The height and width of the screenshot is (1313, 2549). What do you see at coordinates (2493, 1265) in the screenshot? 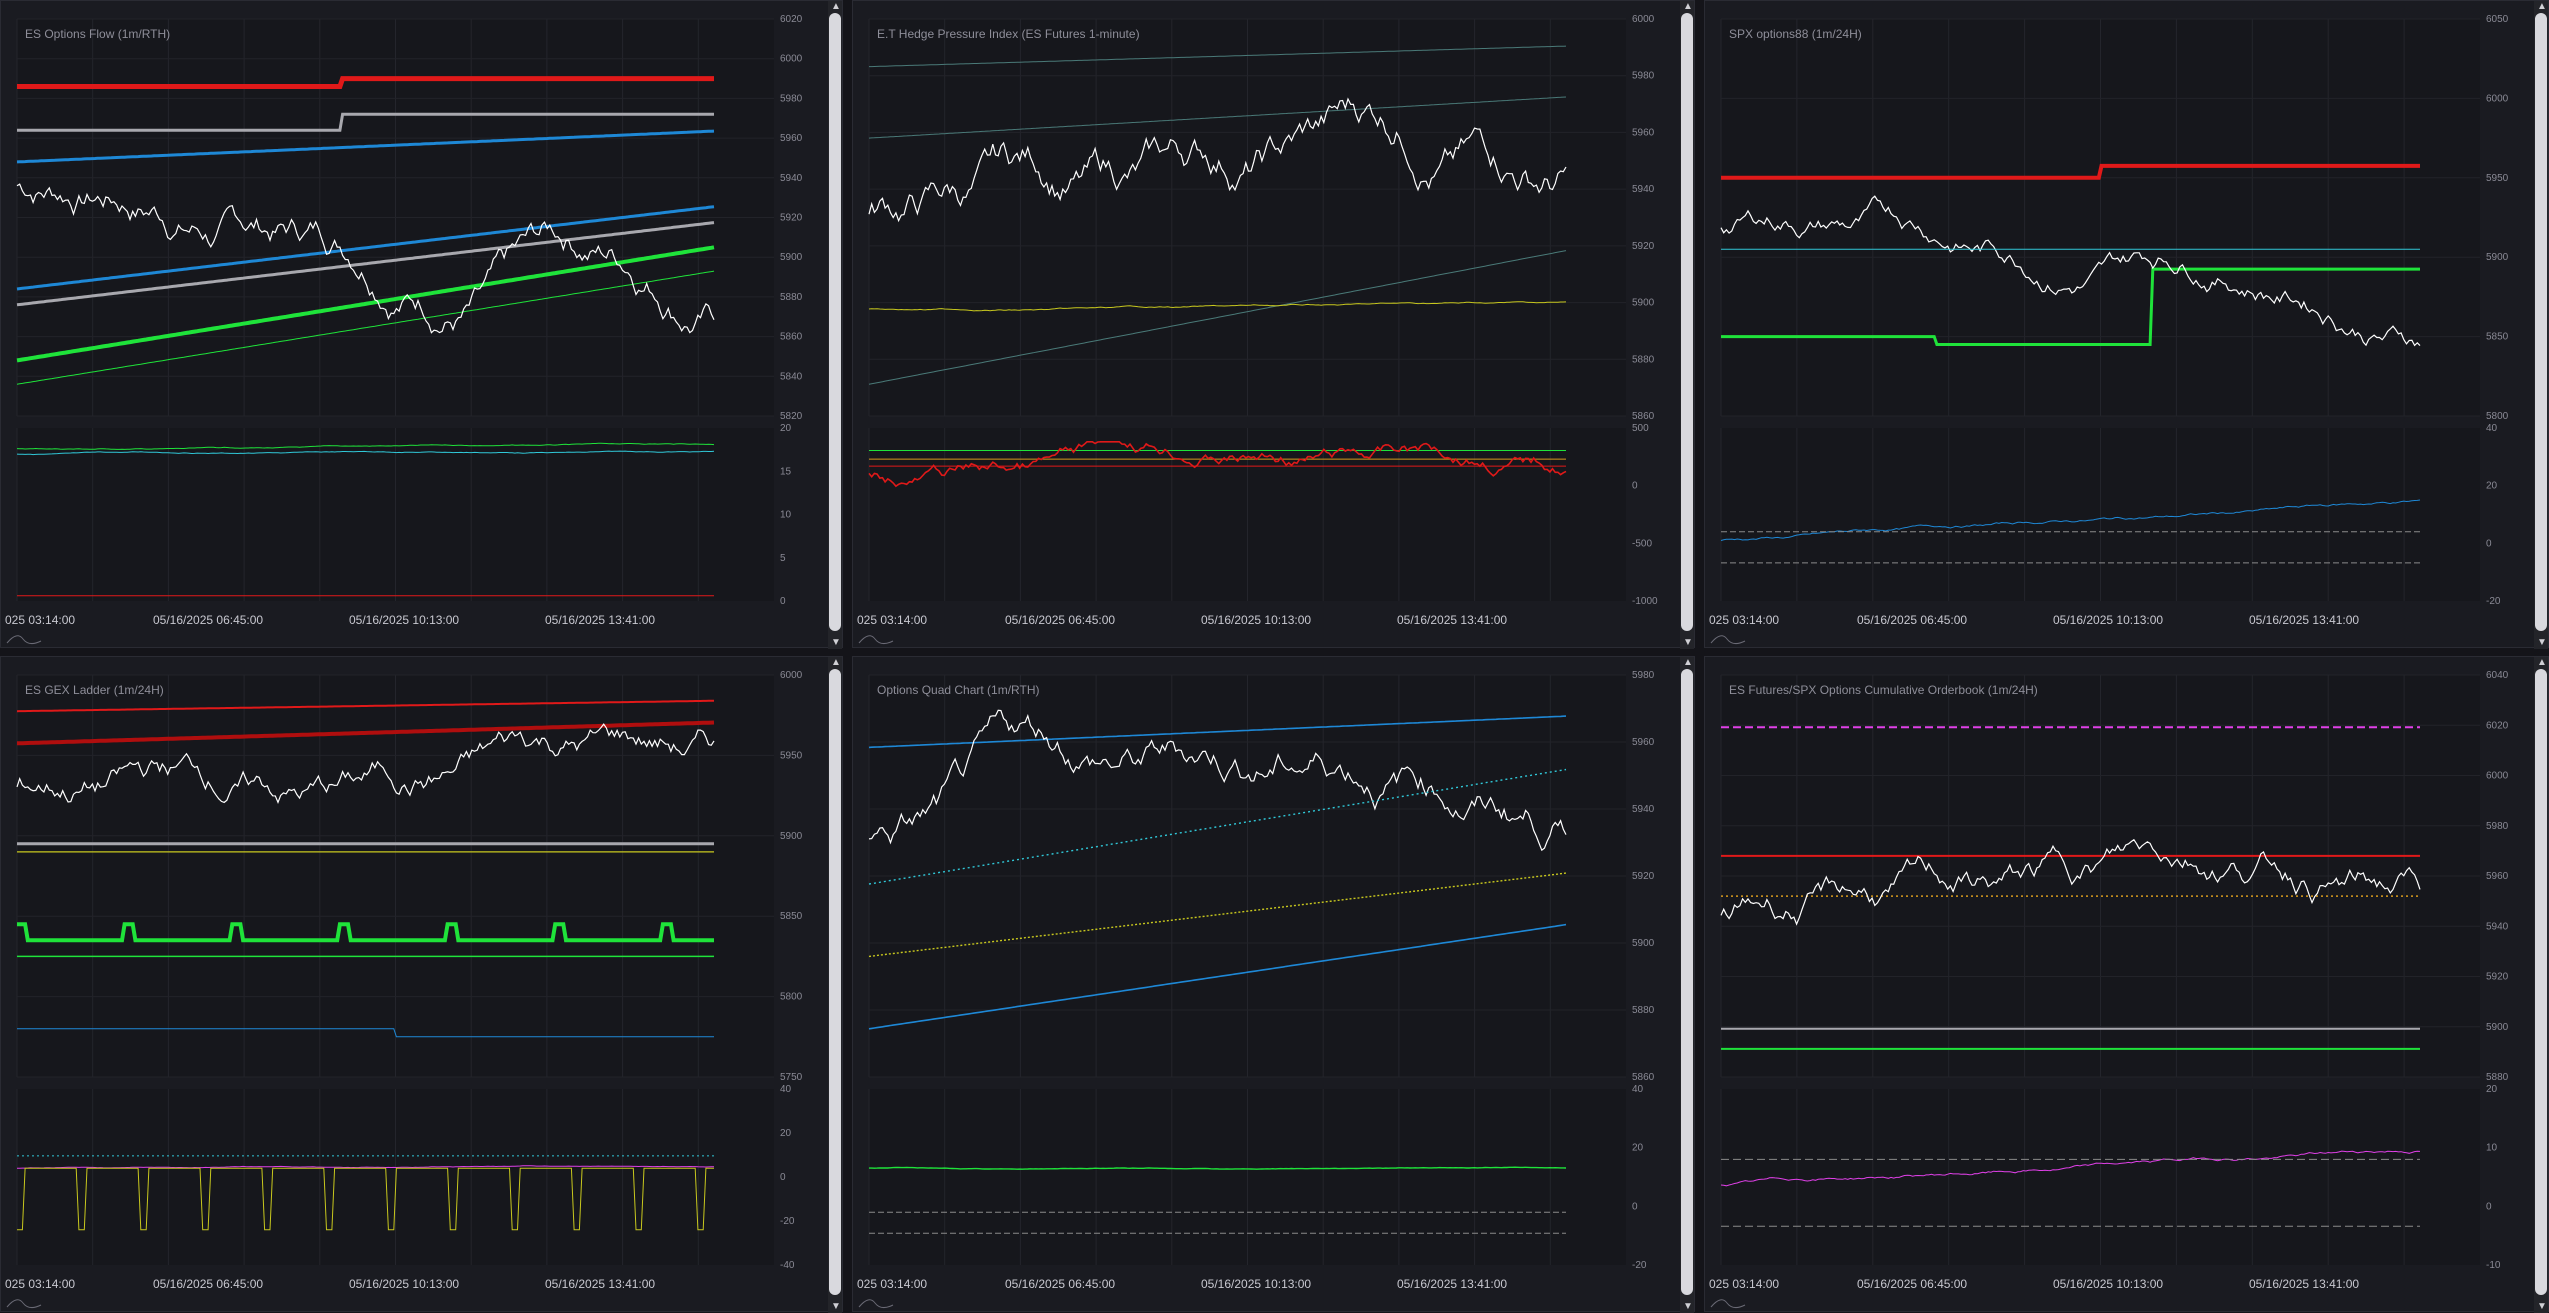
I see `y-tick-lower: -10` at bounding box center [2493, 1265].